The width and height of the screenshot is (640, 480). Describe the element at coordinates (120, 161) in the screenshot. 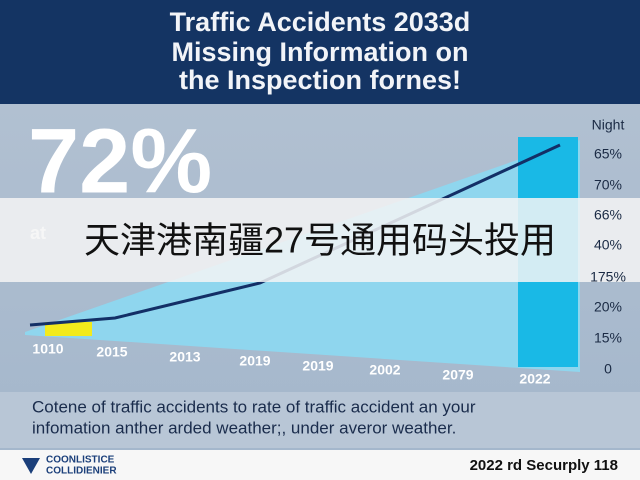

I see `big-stat: 72%` at that location.